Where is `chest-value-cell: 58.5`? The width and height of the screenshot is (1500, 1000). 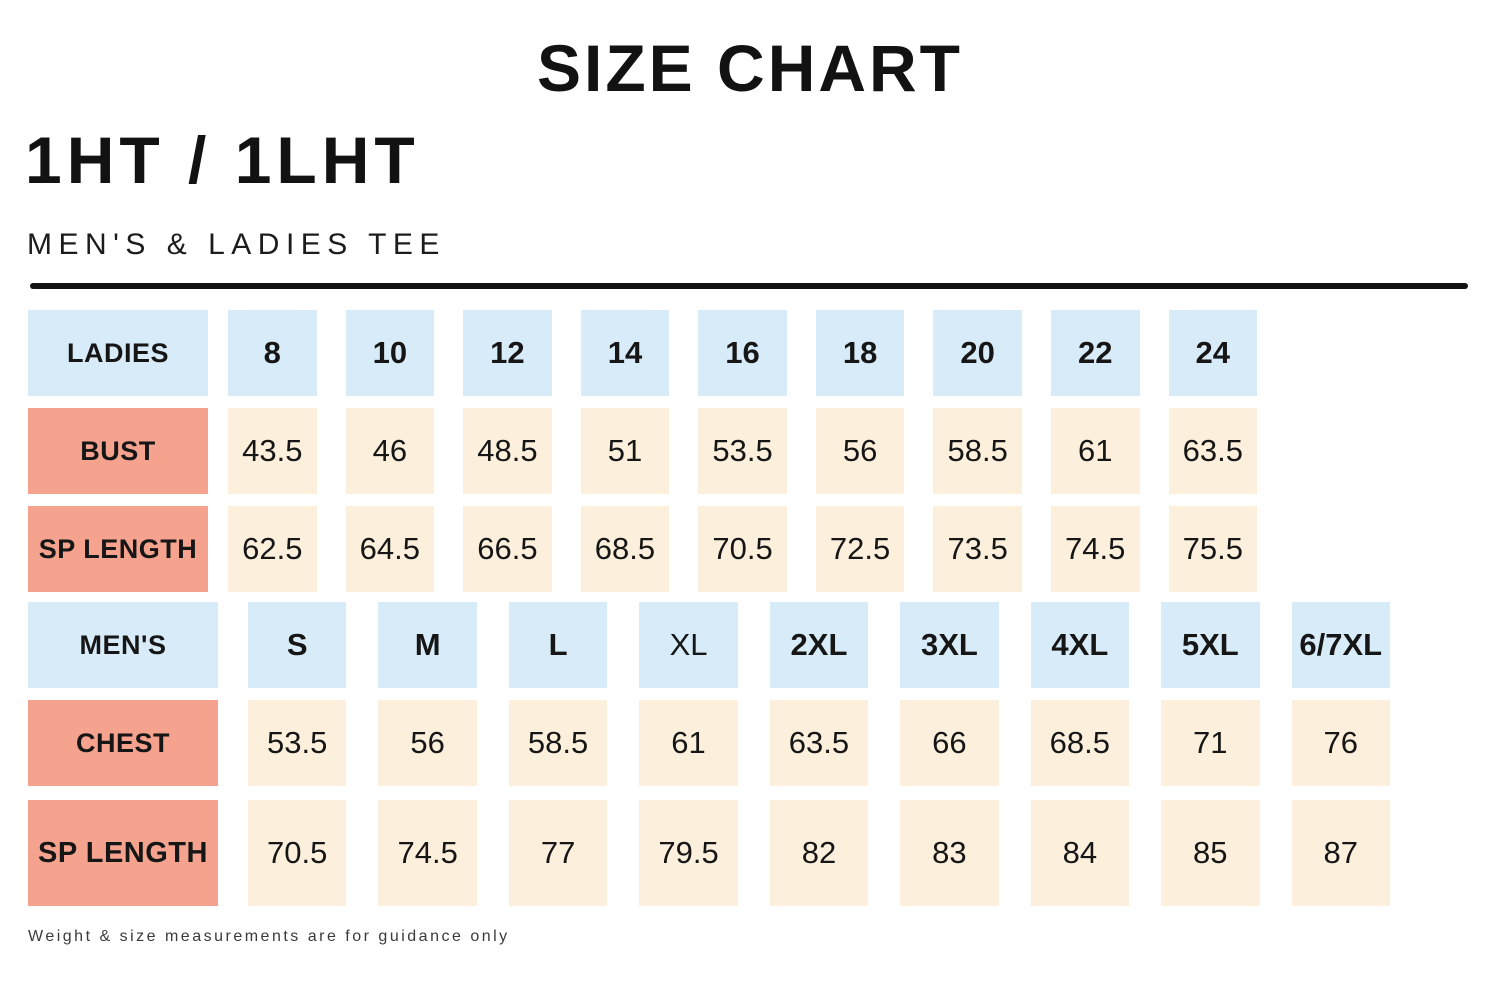
chest-value-cell: 58.5 is located at coordinates (558, 743).